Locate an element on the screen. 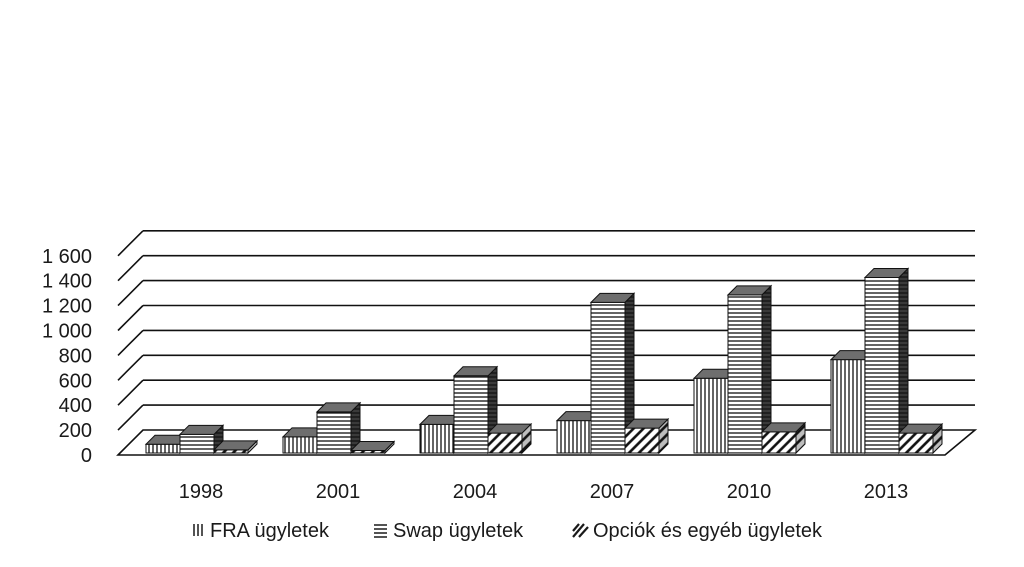 This screenshot has height=567, width=1024. legend-label-fra: FRA ügyletek is located at coordinates (270, 531).